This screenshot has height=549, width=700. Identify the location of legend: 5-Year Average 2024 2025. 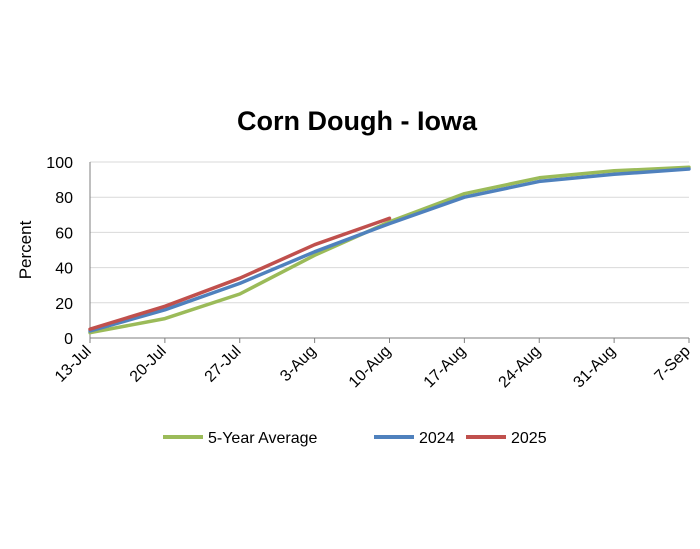
(355, 438).